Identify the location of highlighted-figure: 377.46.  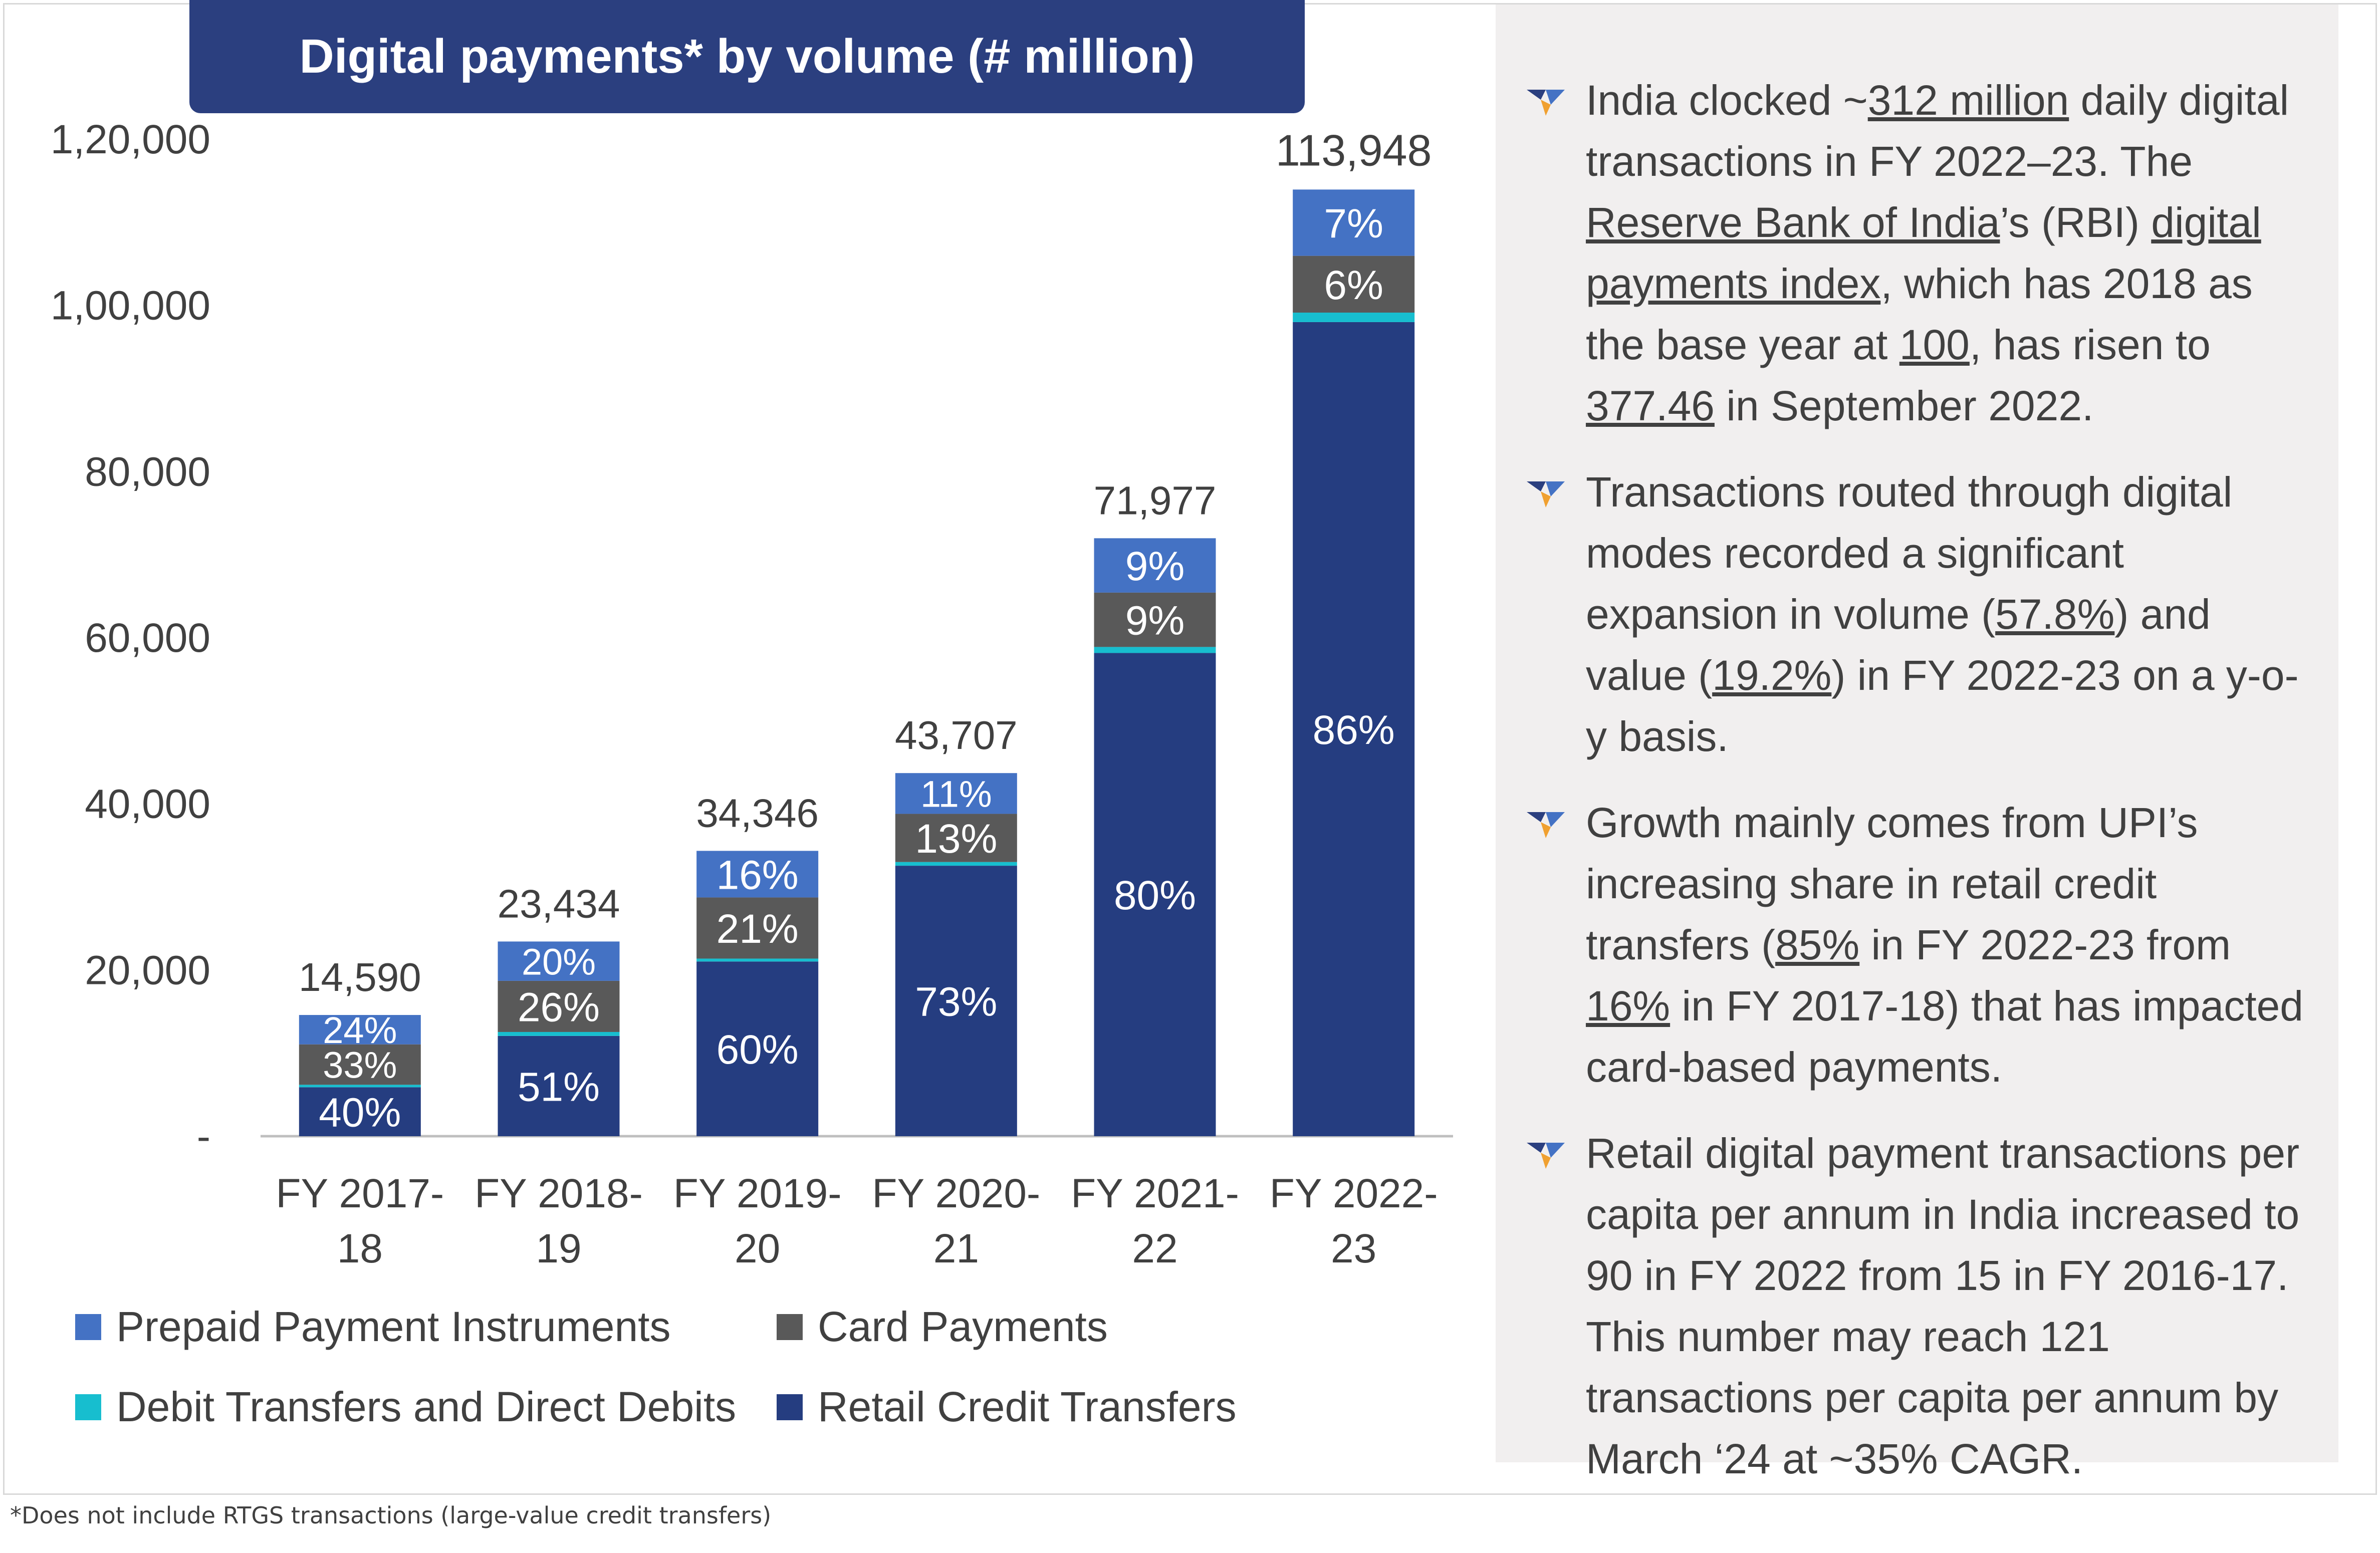
(1650, 405).